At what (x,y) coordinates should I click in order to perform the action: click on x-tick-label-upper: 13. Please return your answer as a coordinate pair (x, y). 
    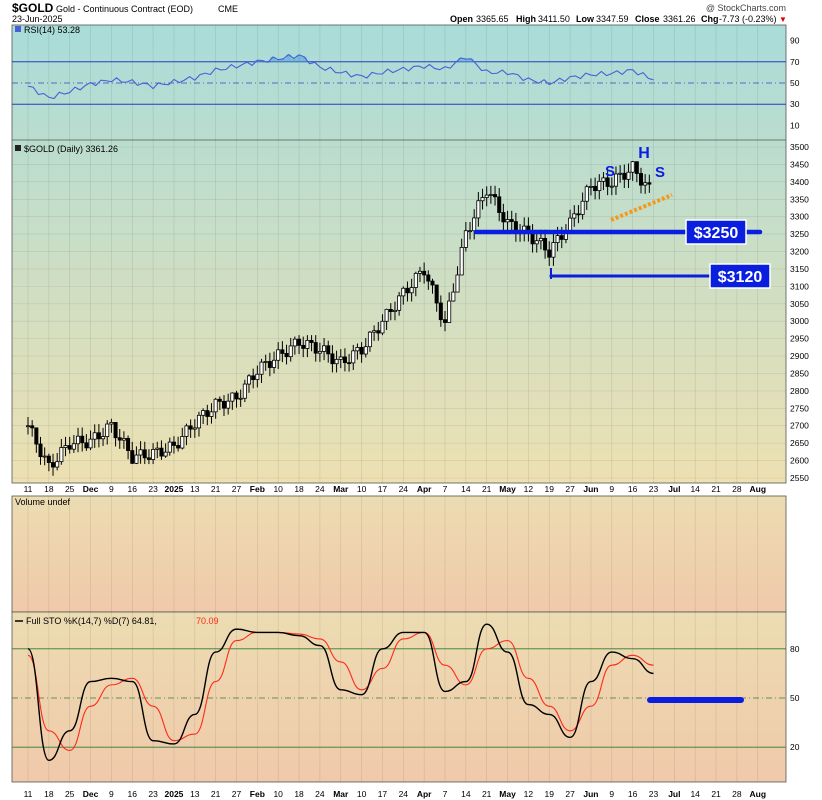
    Looking at the image, I should click on (195, 489).